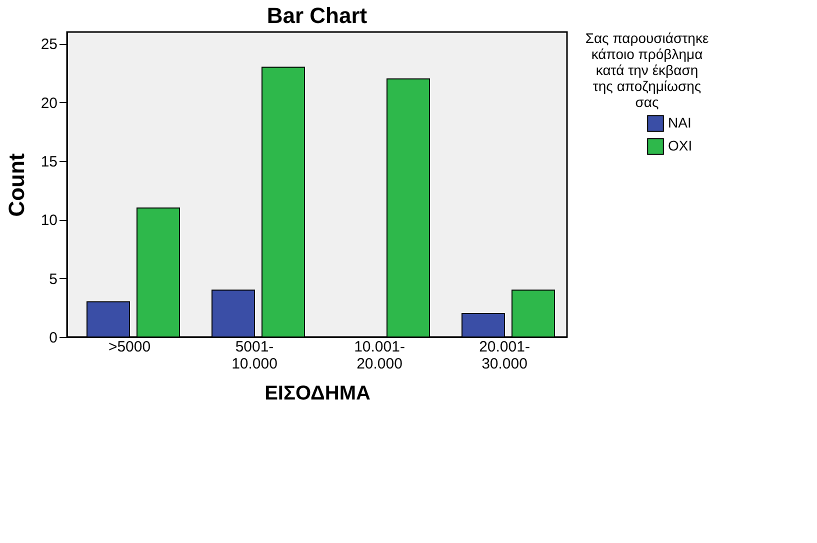  What do you see at coordinates (504, 355) in the screenshot?
I see `x-tick-label: 20.001-30.000` at bounding box center [504, 355].